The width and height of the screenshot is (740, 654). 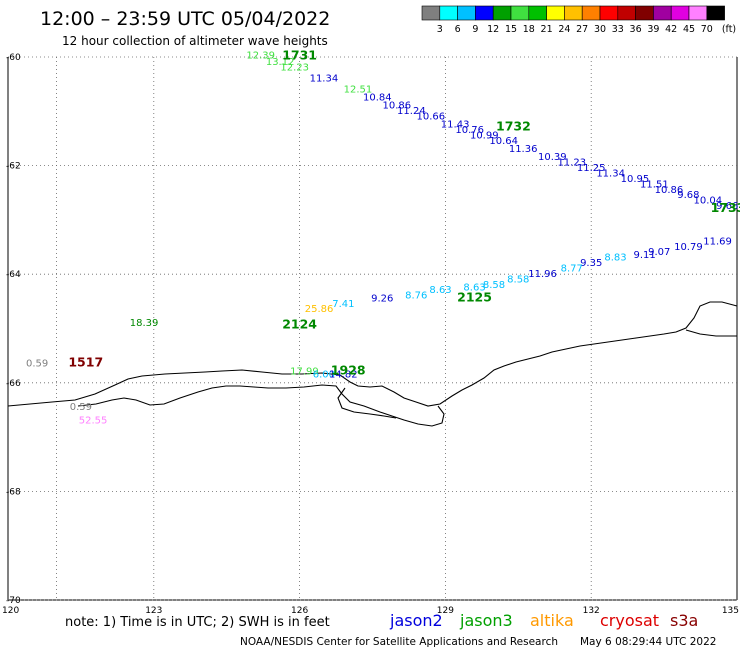 I want to click on swh-value: 9.07, so click(x=659, y=252).